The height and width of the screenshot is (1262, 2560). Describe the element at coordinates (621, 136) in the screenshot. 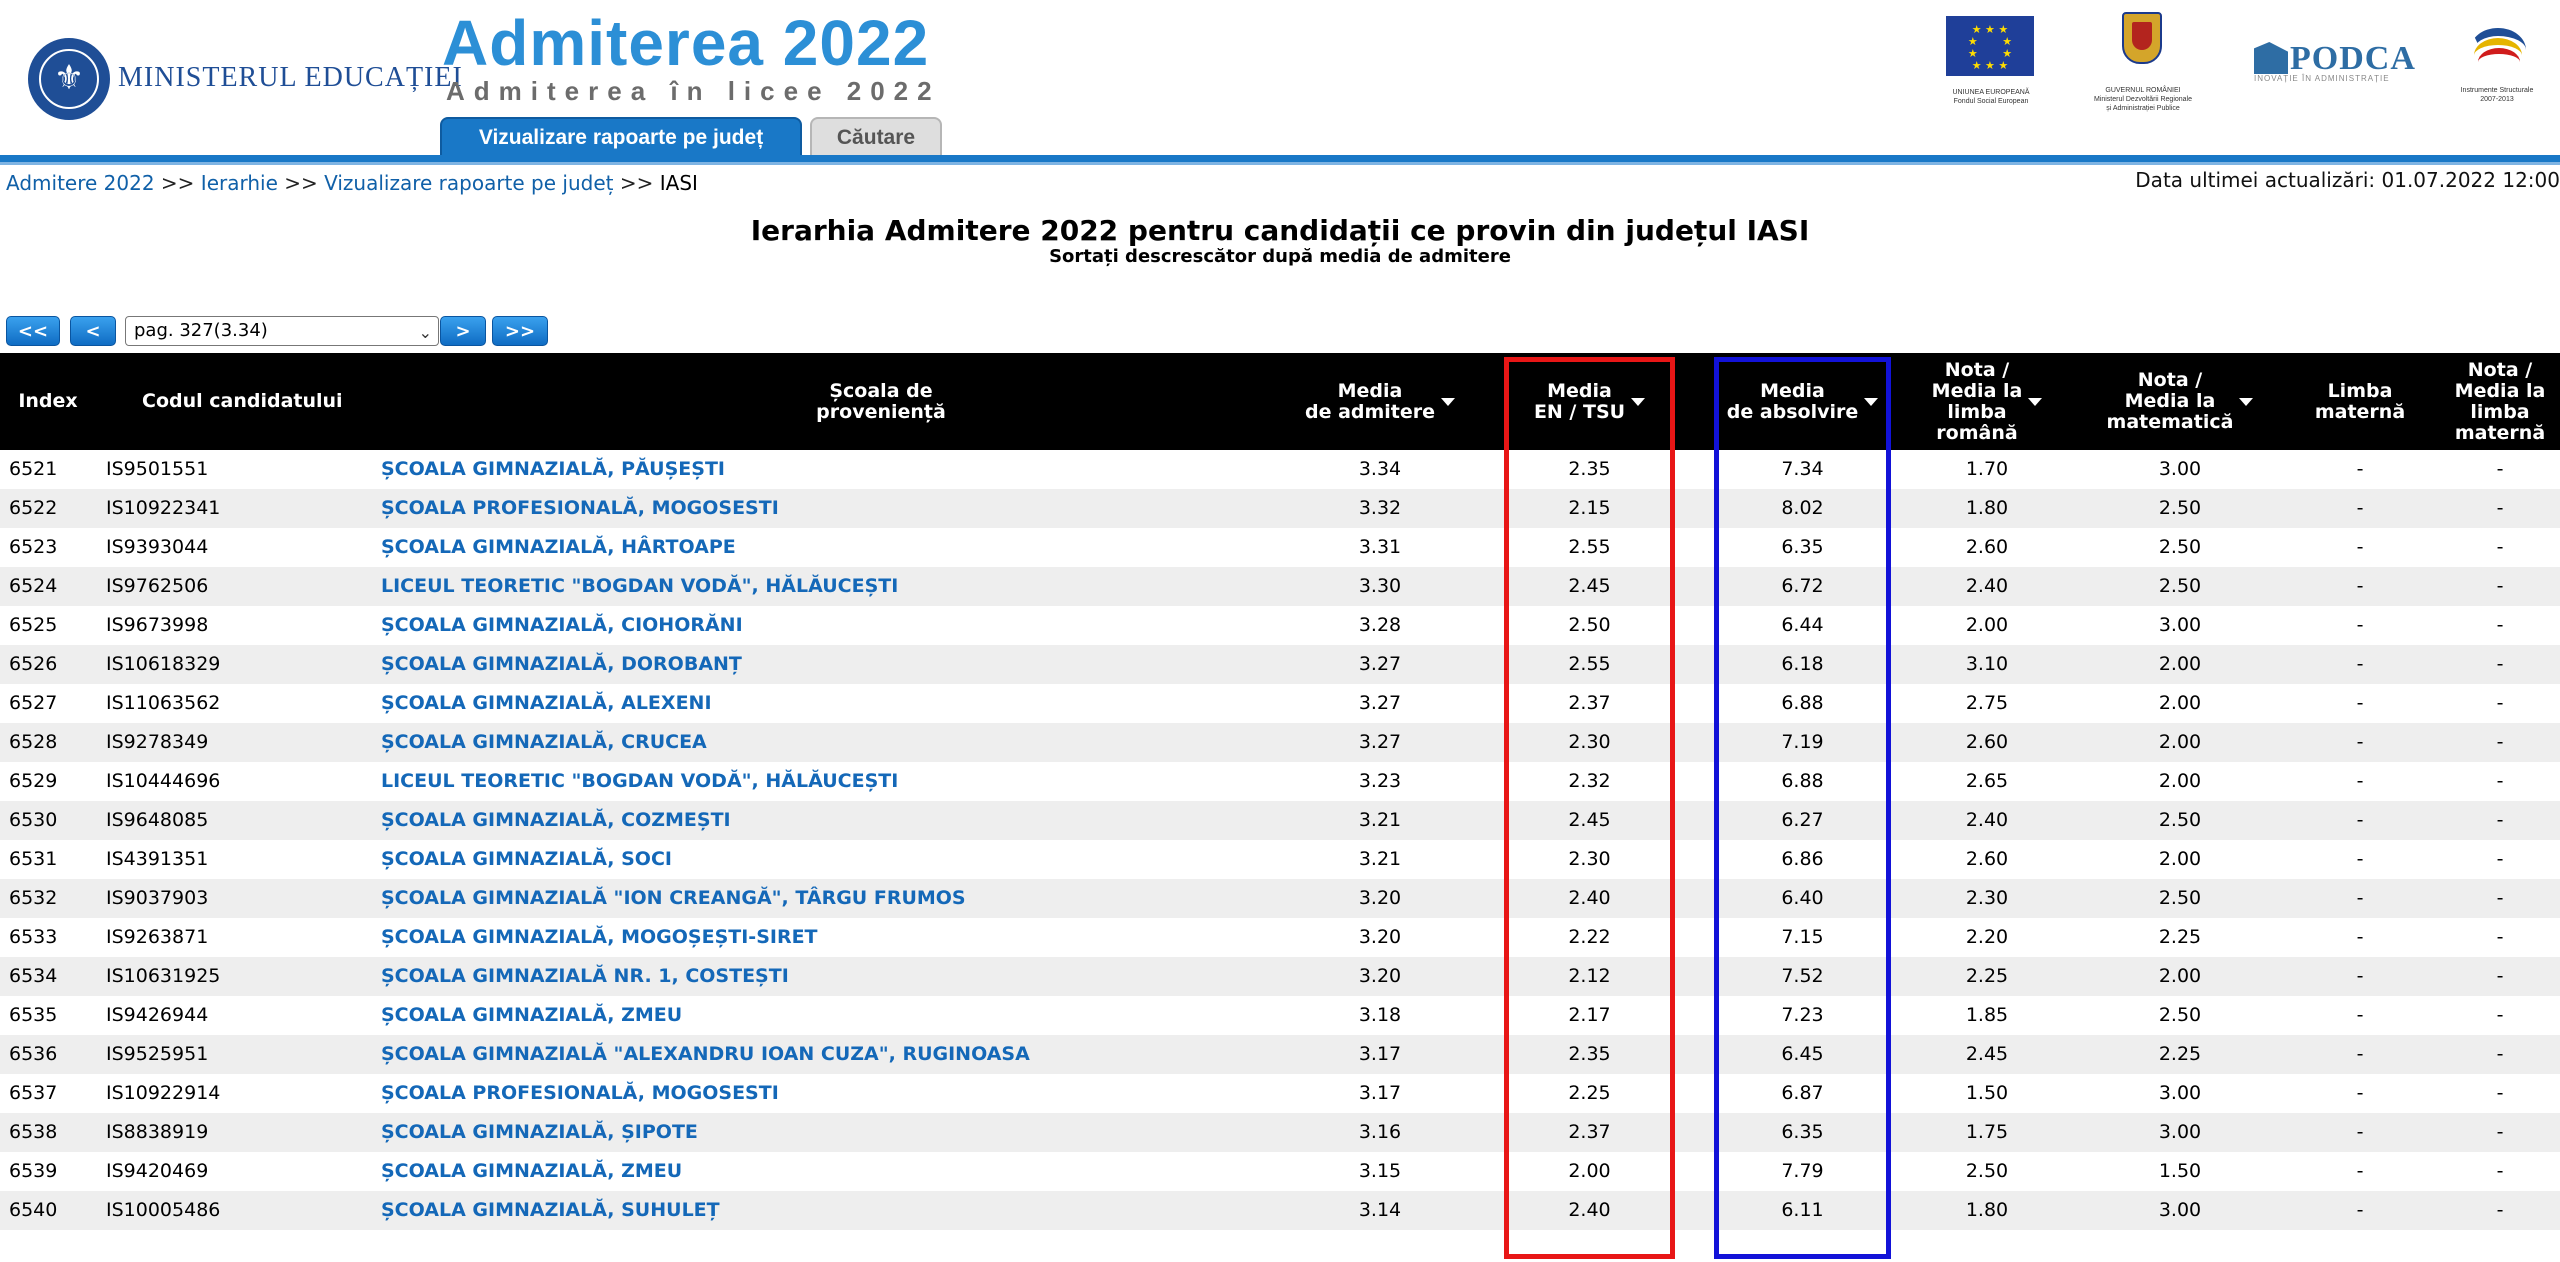

I see `tab-county-reports: Vizualizare rapoarte pe județ` at that location.